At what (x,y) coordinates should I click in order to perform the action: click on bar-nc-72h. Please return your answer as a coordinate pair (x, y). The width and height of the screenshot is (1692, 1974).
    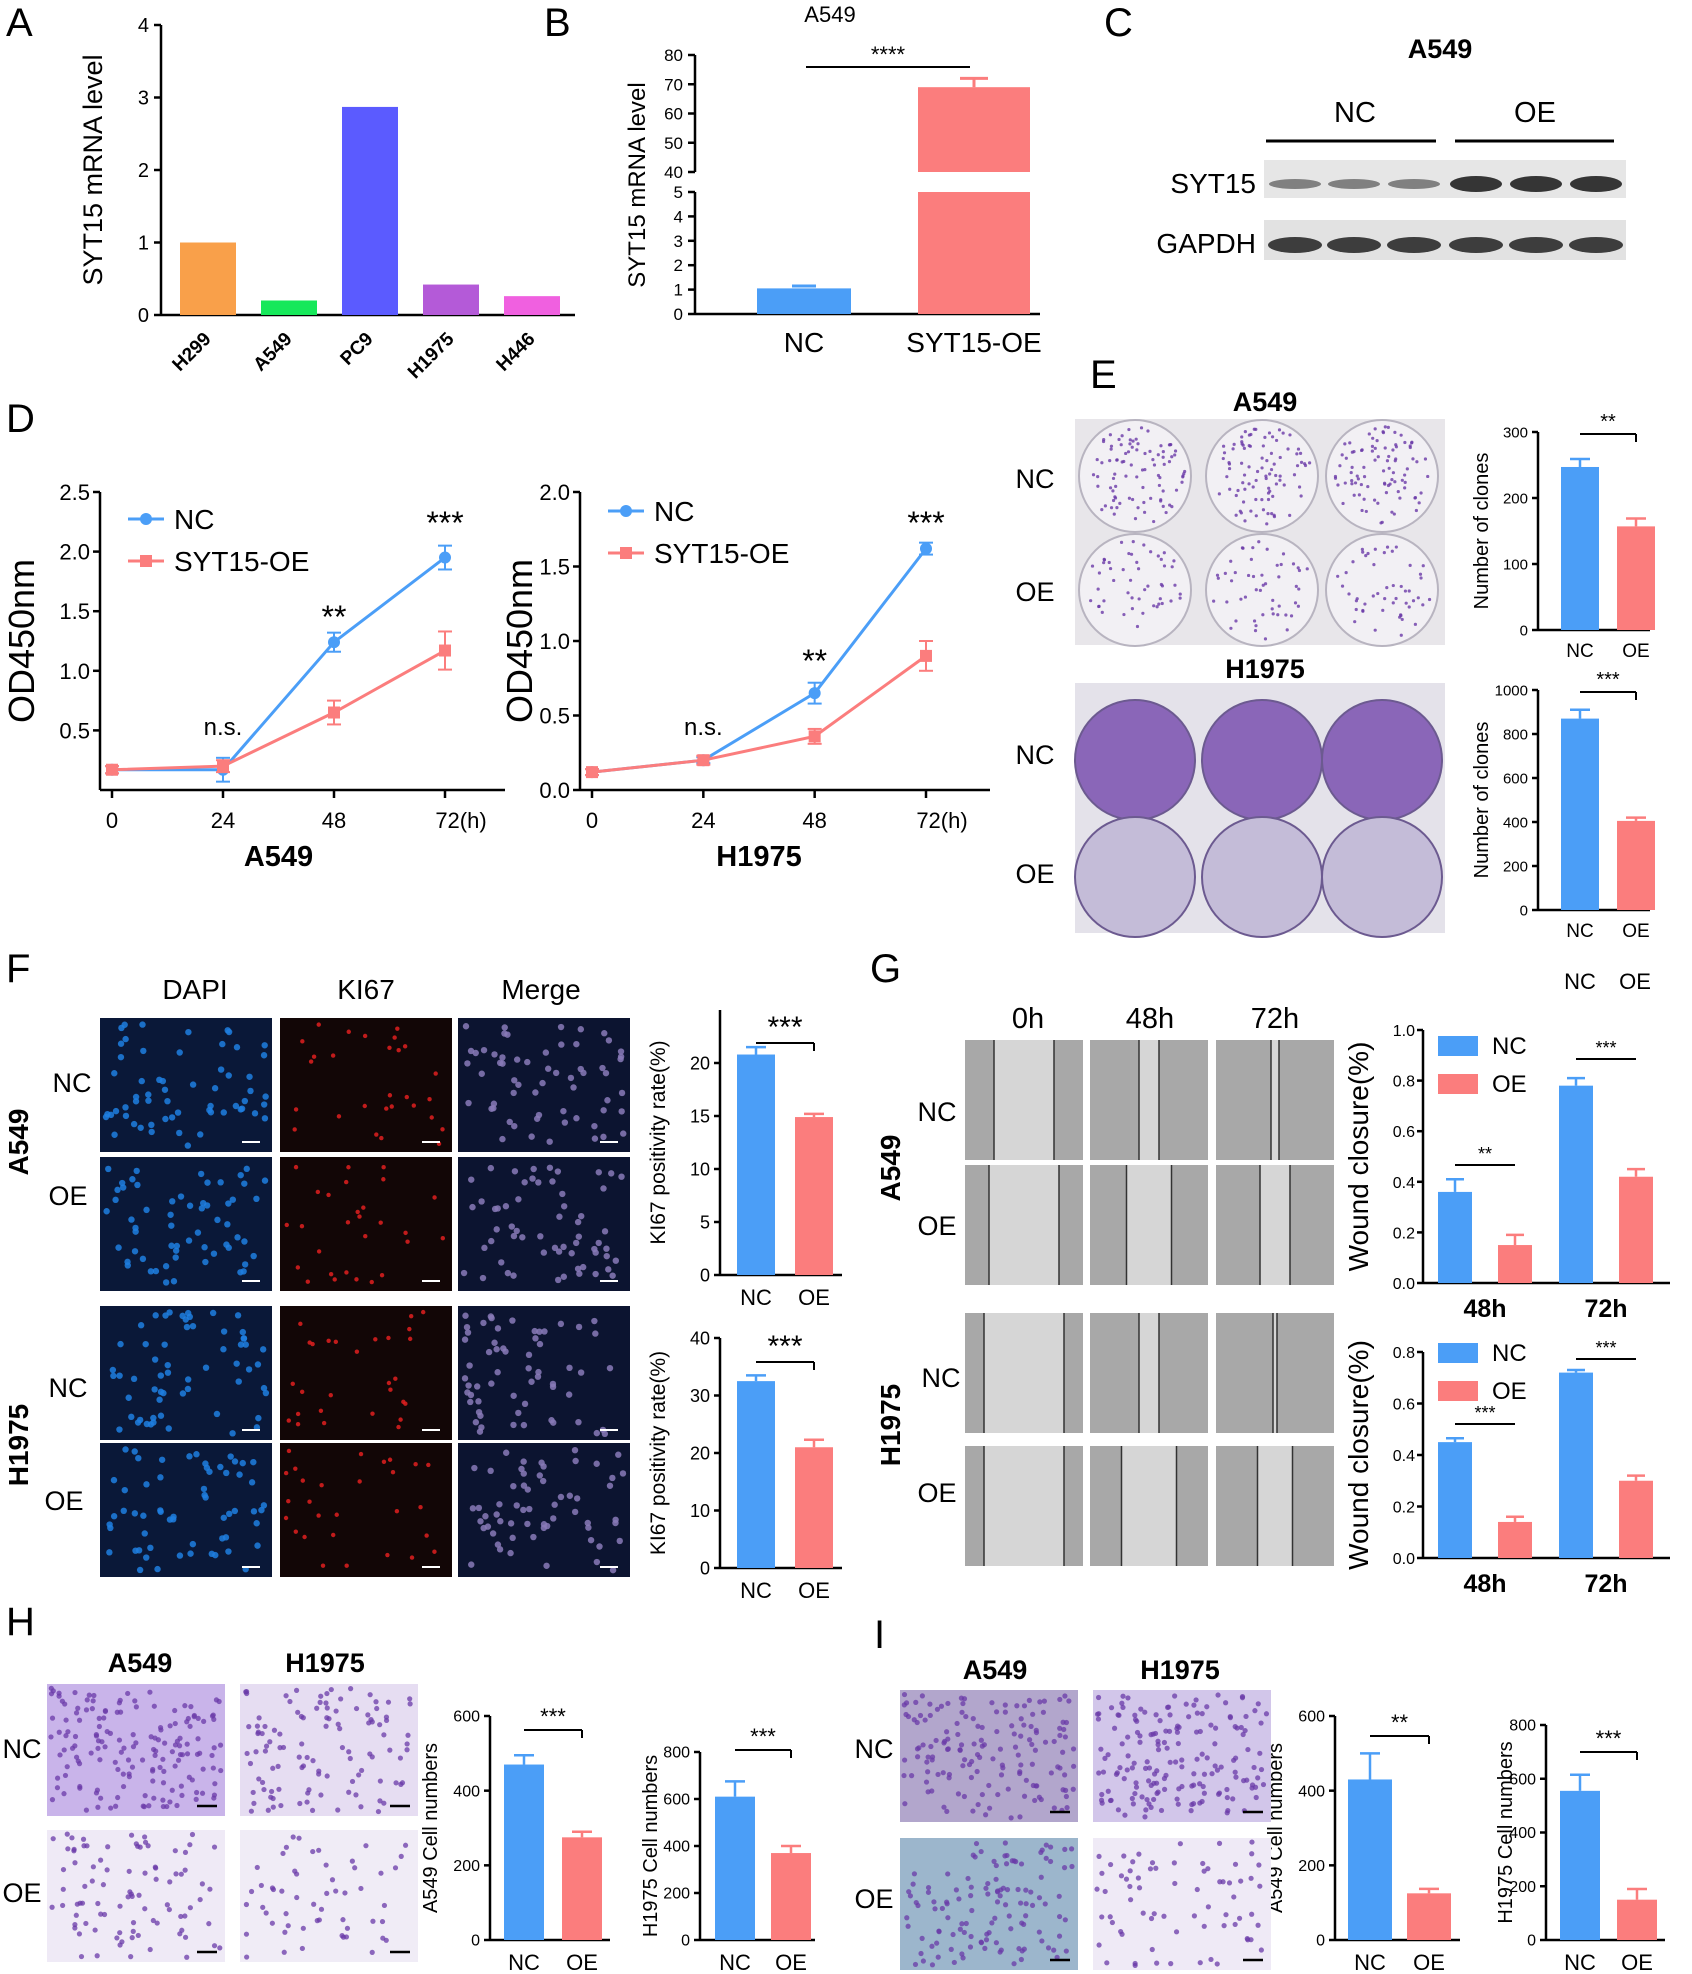
    Looking at the image, I should click on (1576, 1465).